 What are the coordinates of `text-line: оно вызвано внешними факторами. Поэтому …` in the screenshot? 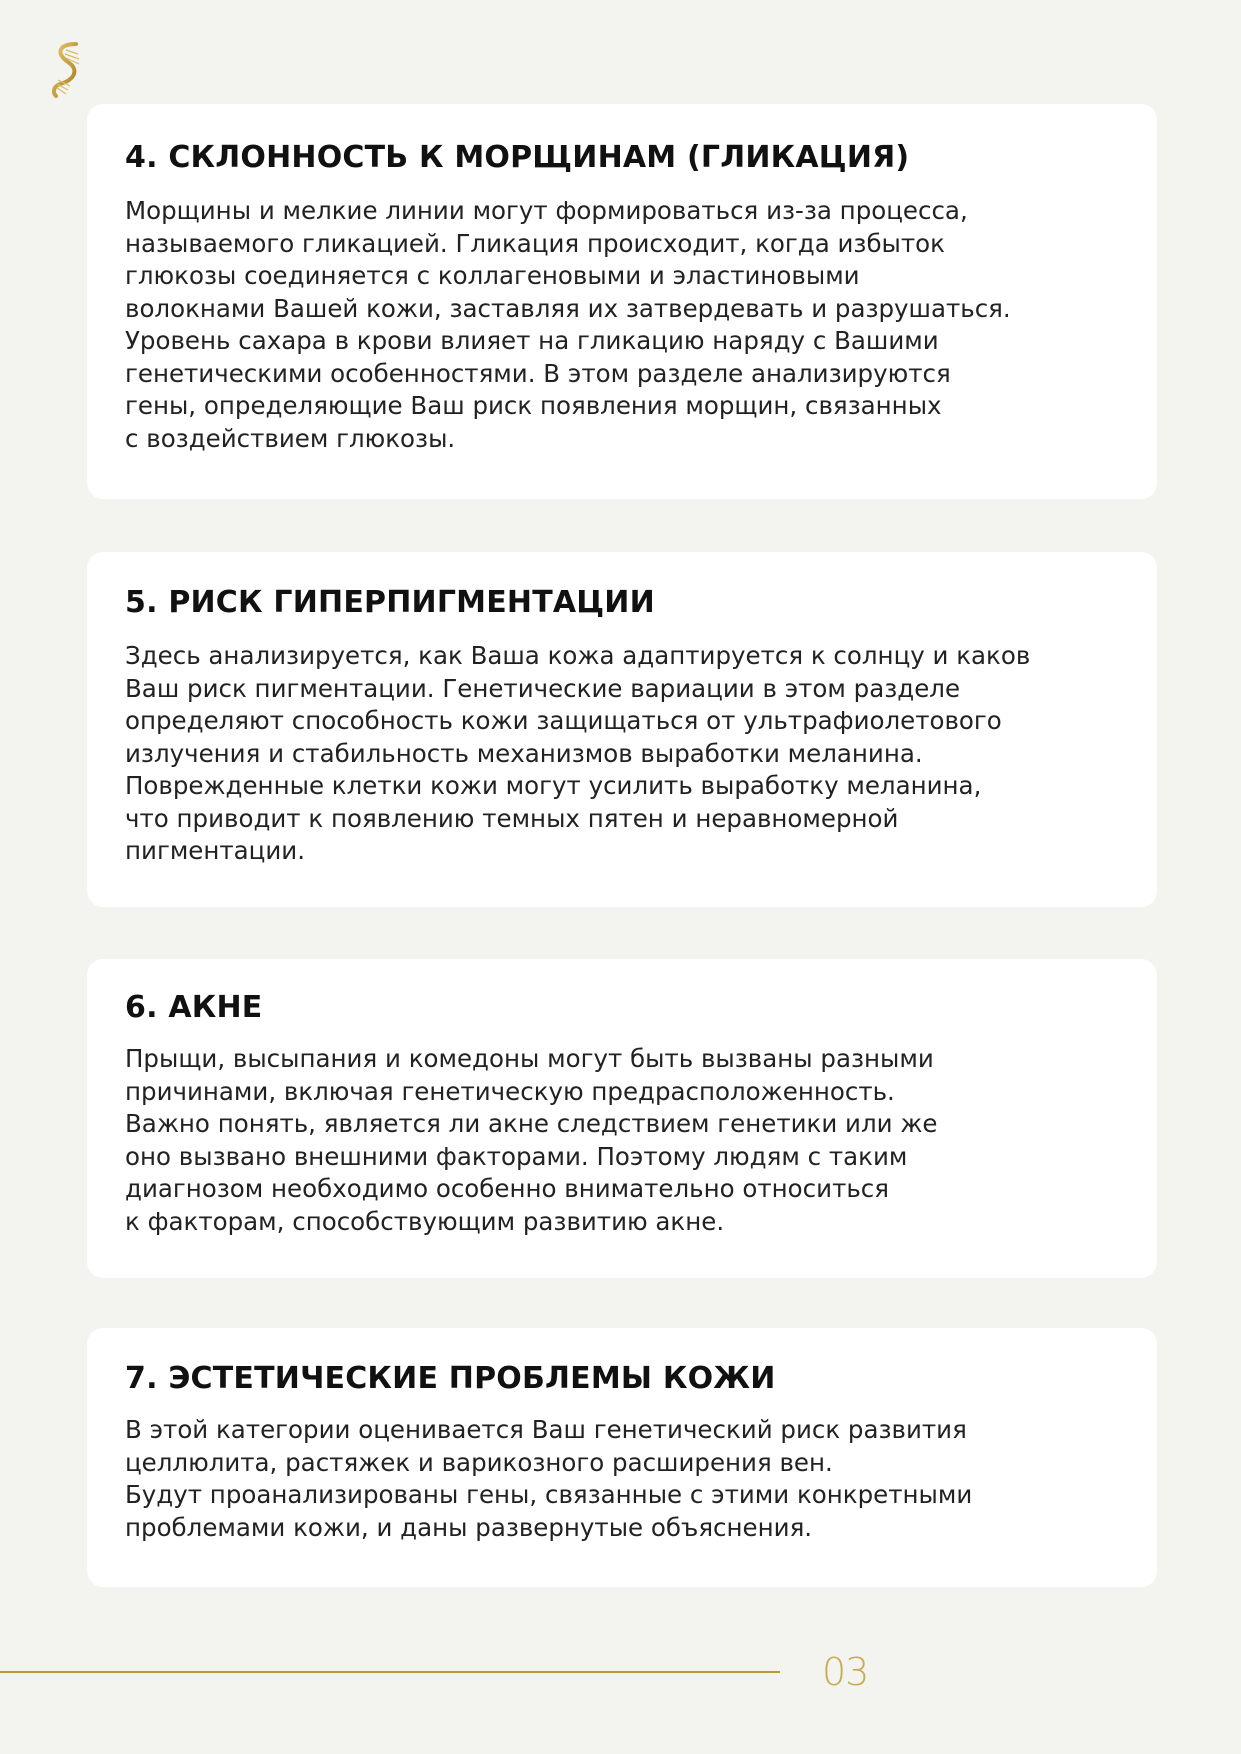 It's located at (516, 1156).